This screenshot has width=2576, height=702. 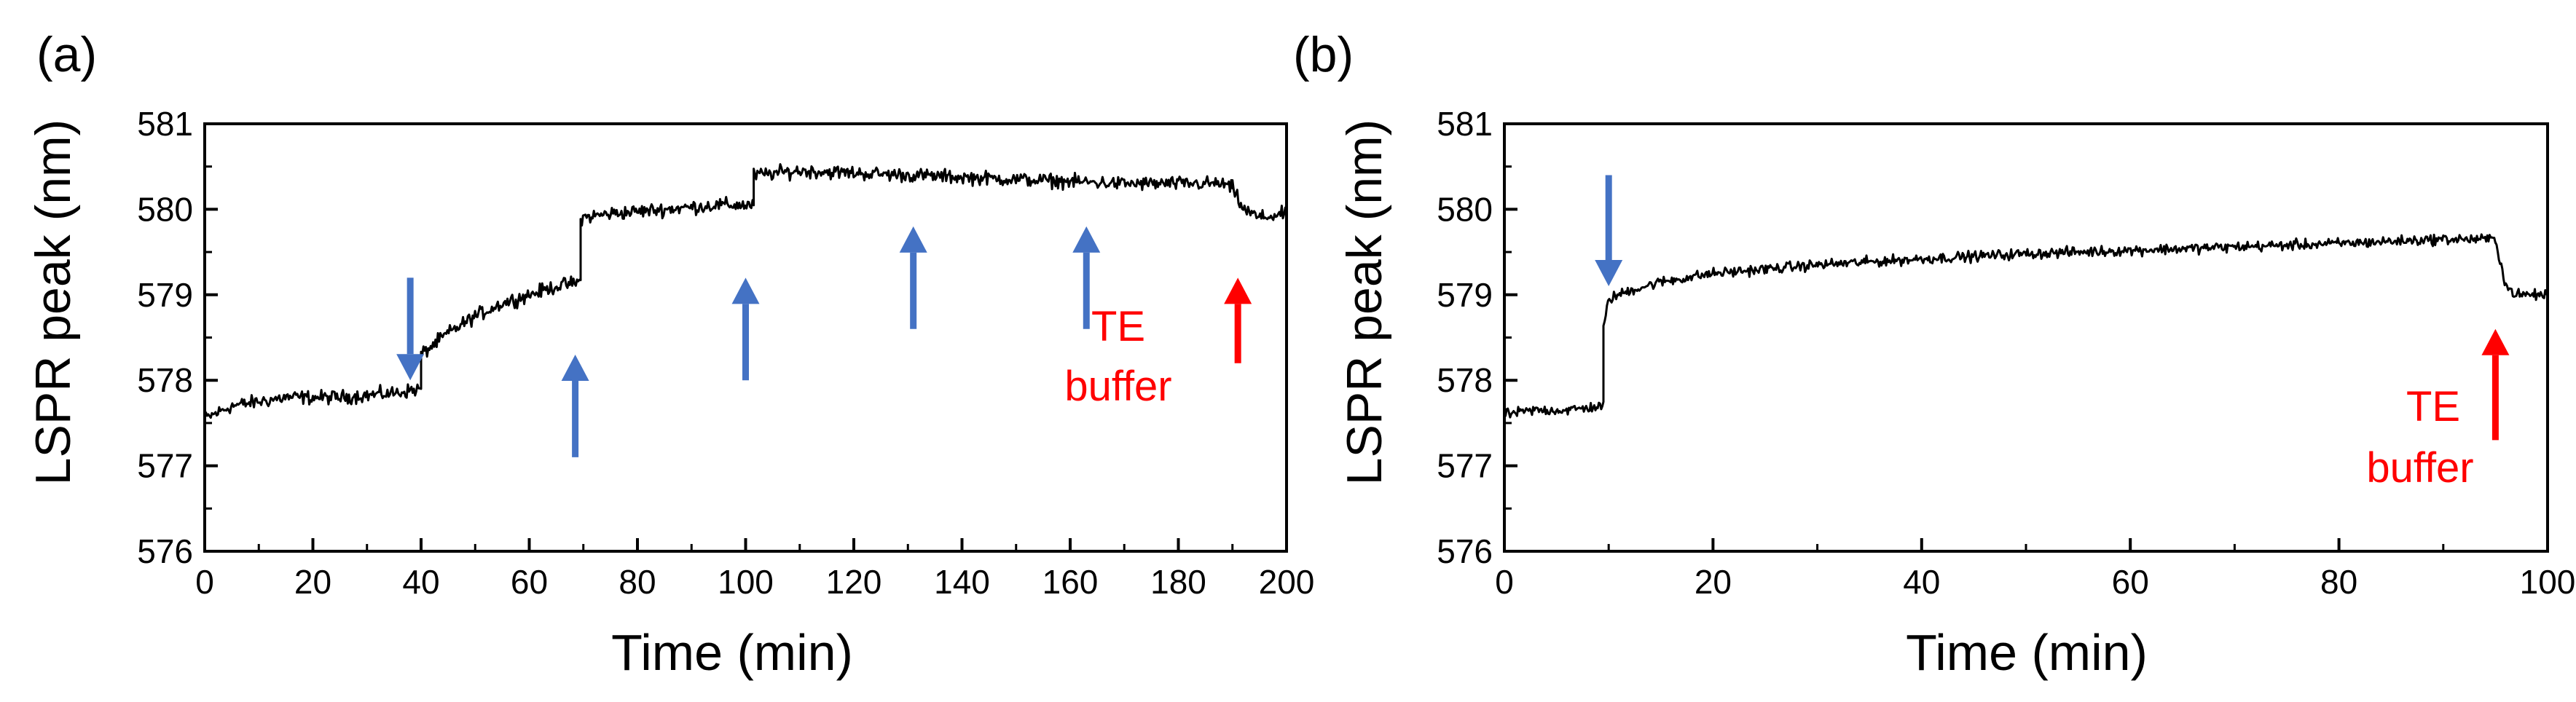 What do you see at coordinates (1178, 582) in the screenshot?
I see `x-tick-label: 180` at bounding box center [1178, 582].